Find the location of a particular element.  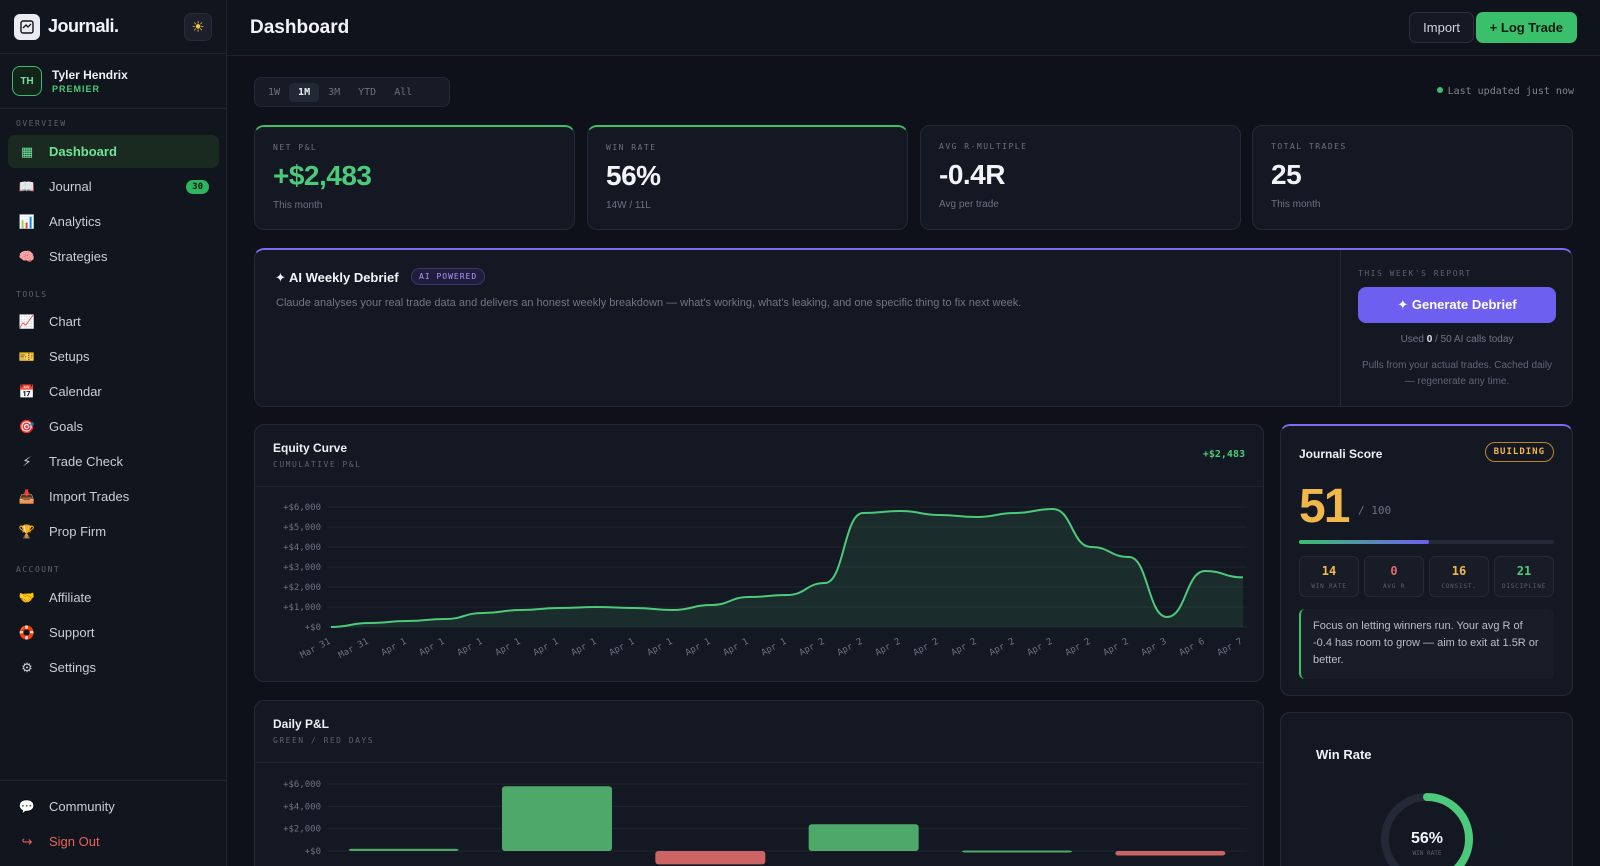

y-tick-label: +$1,000 is located at coordinates (302, 608).